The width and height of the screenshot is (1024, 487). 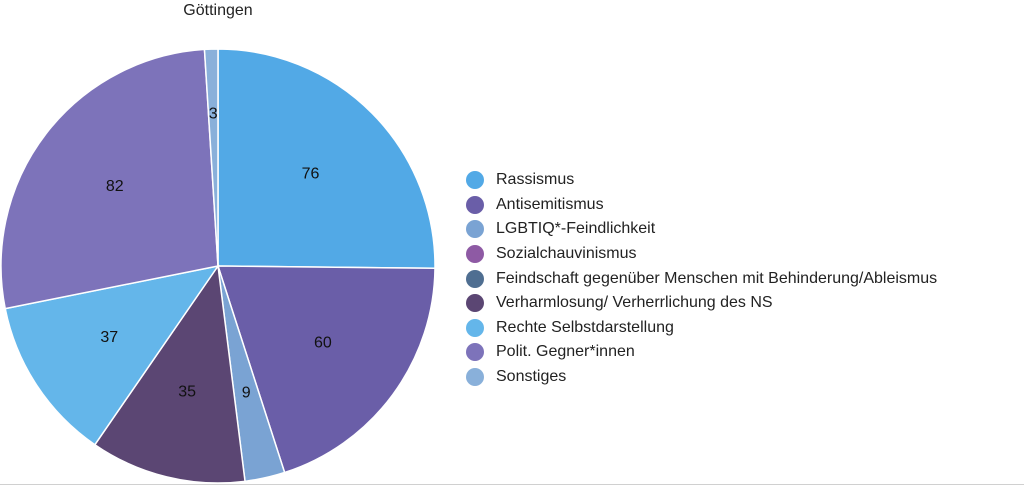 What do you see at coordinates (475, 352) in the screenshot?
I see `legend-swatch-polit-gegner-innen` at bounding box center [475, 352].